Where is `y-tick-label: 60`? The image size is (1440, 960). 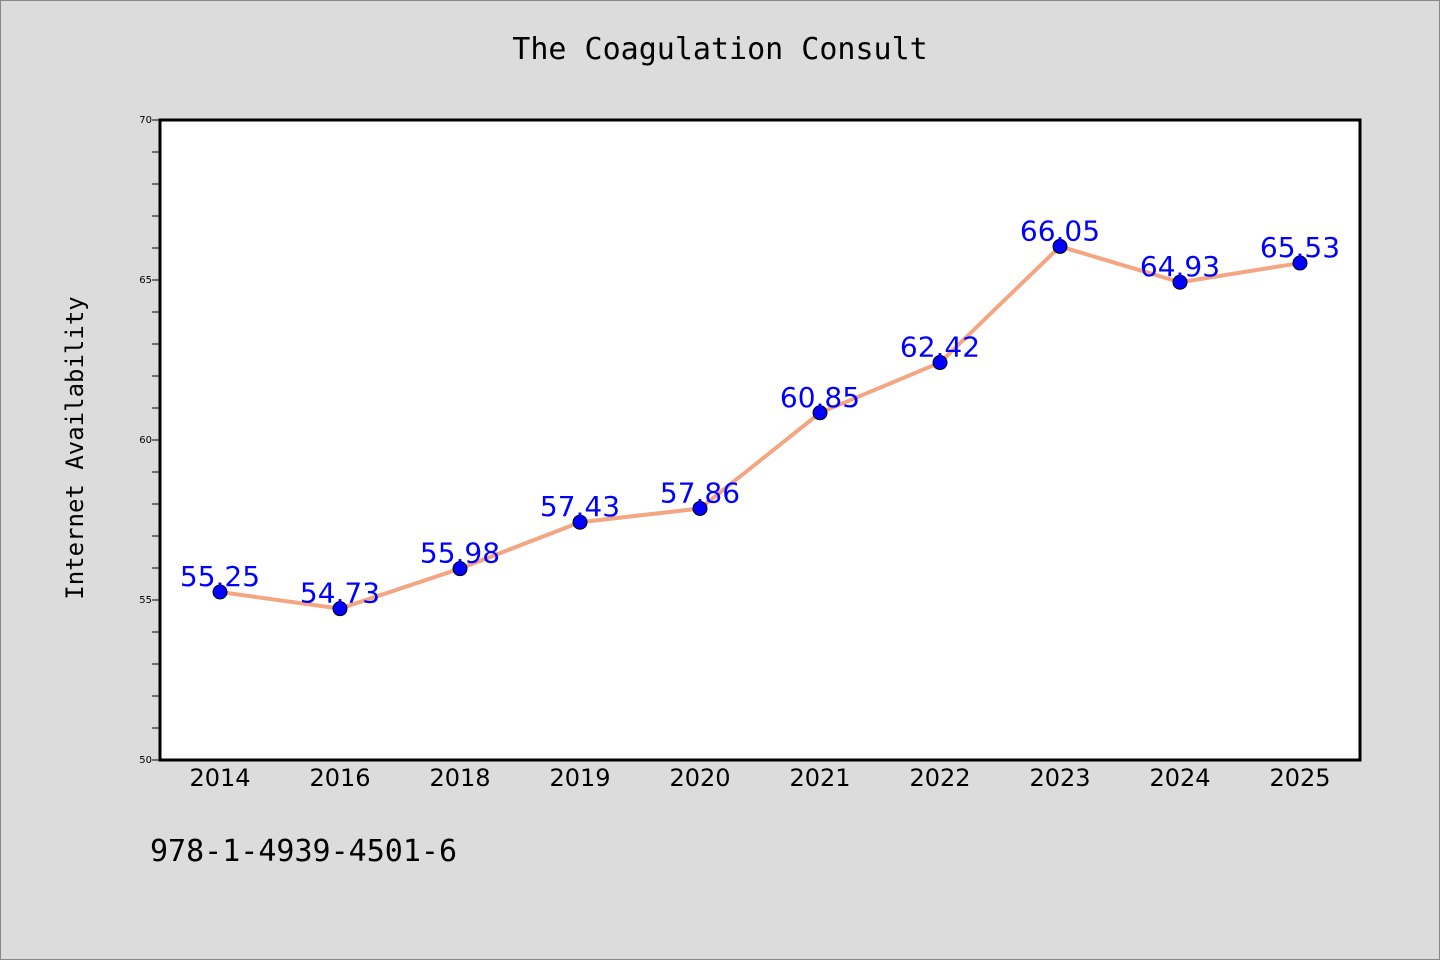 y-tick-label: 60 is located at coordinates (145, 440).